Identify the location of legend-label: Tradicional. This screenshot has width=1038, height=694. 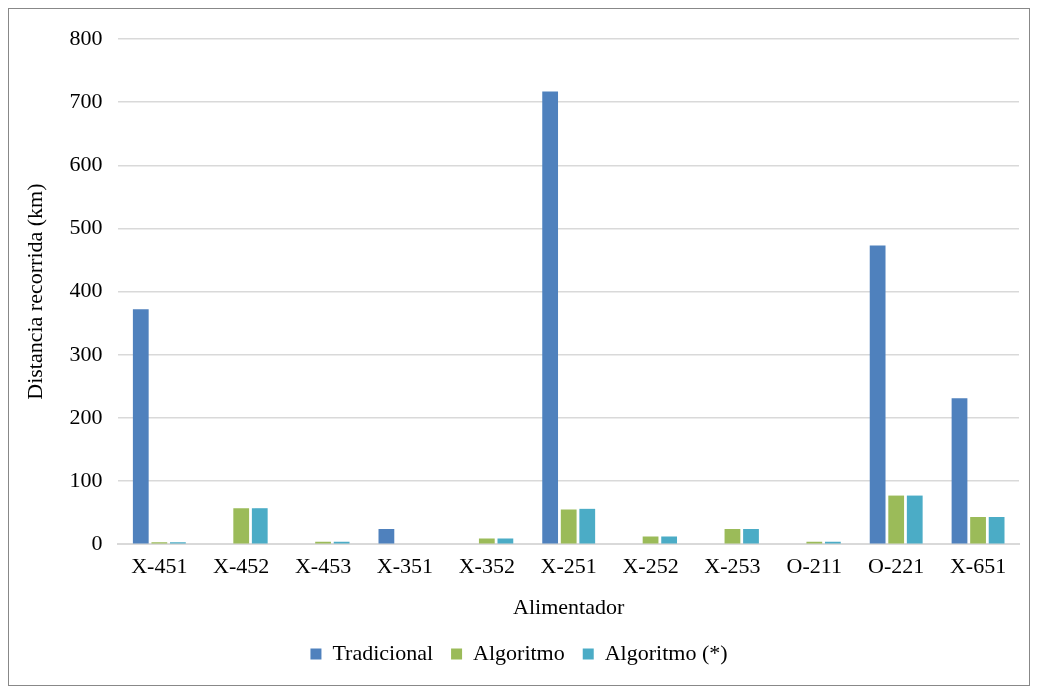
(383, 652).